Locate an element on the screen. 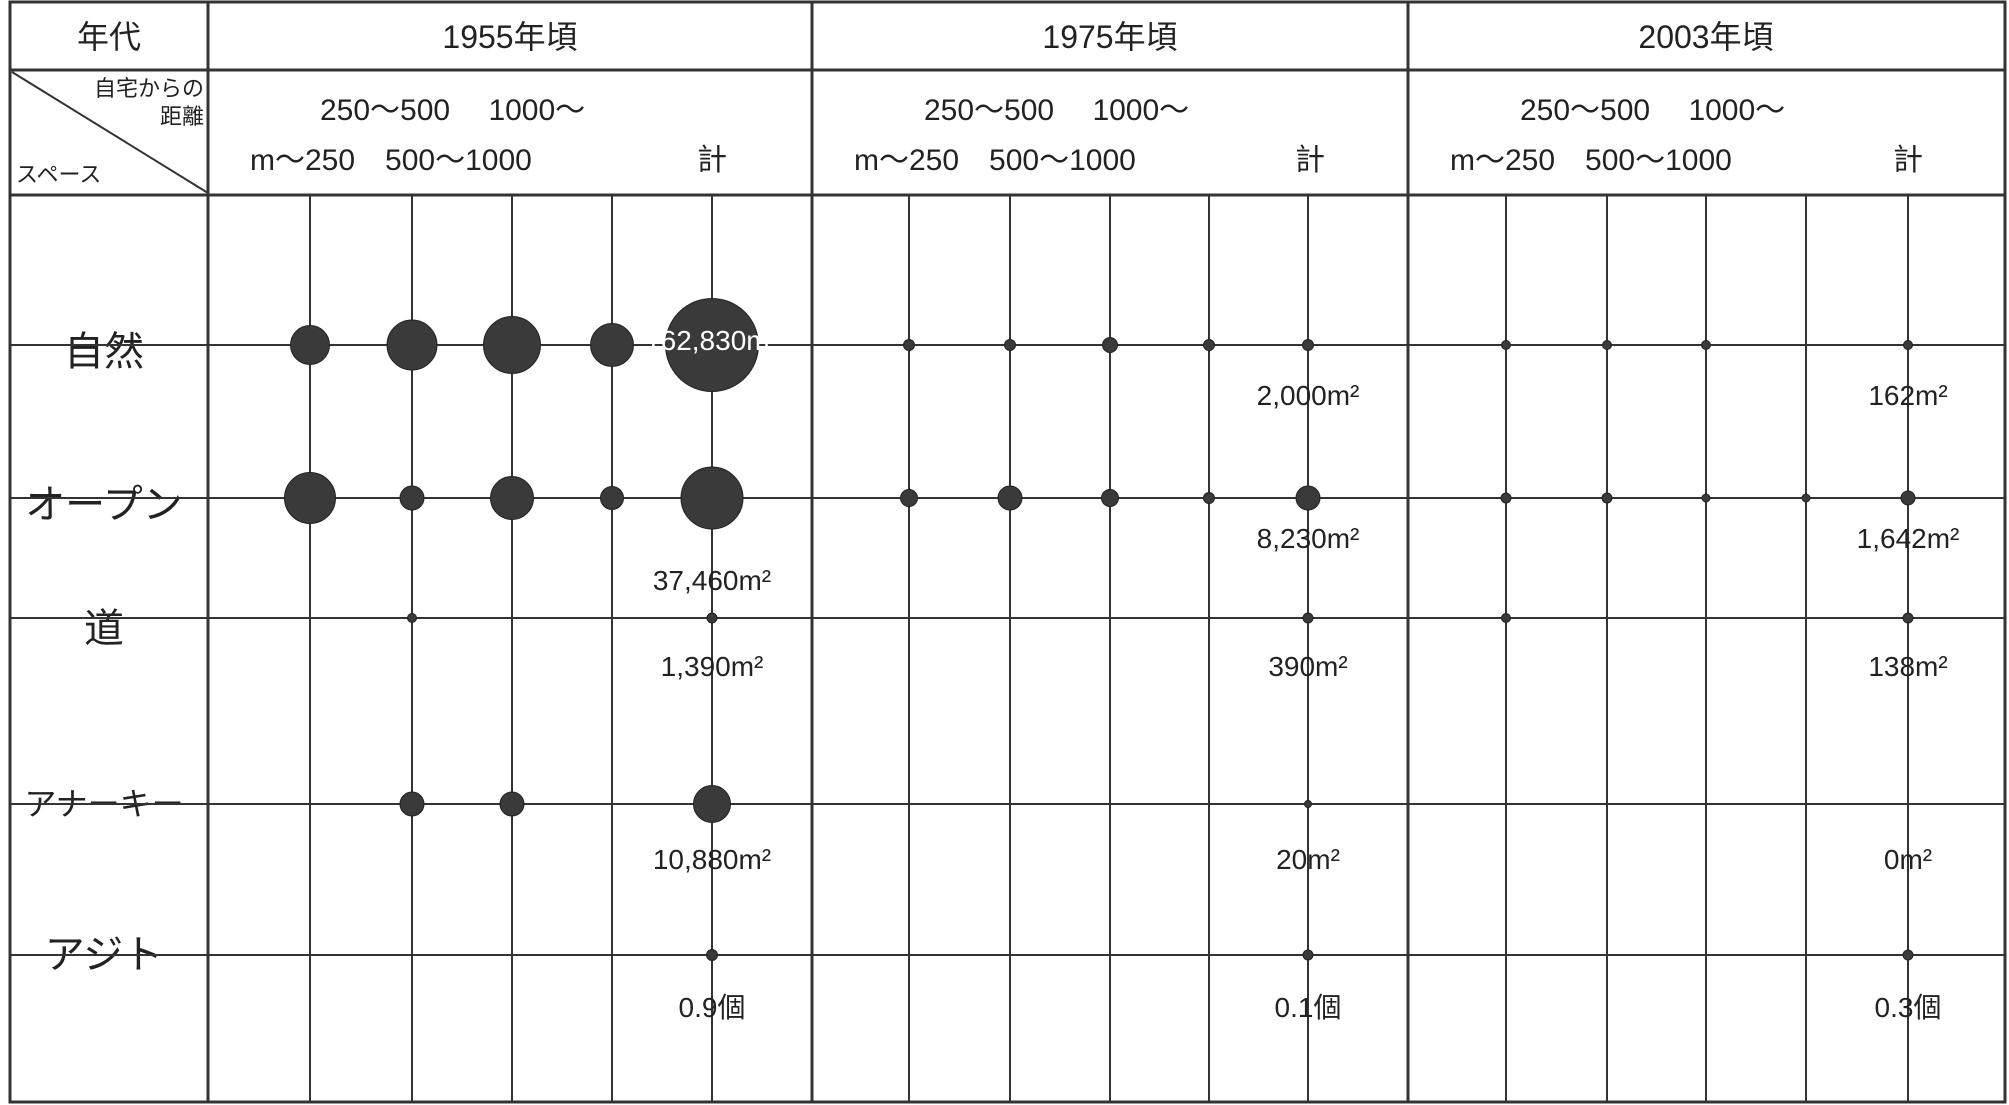 The height and width of the screenshot is (1105, 2009). era-header-2003: 2003年頃 is located at coordinates (1705, 37).